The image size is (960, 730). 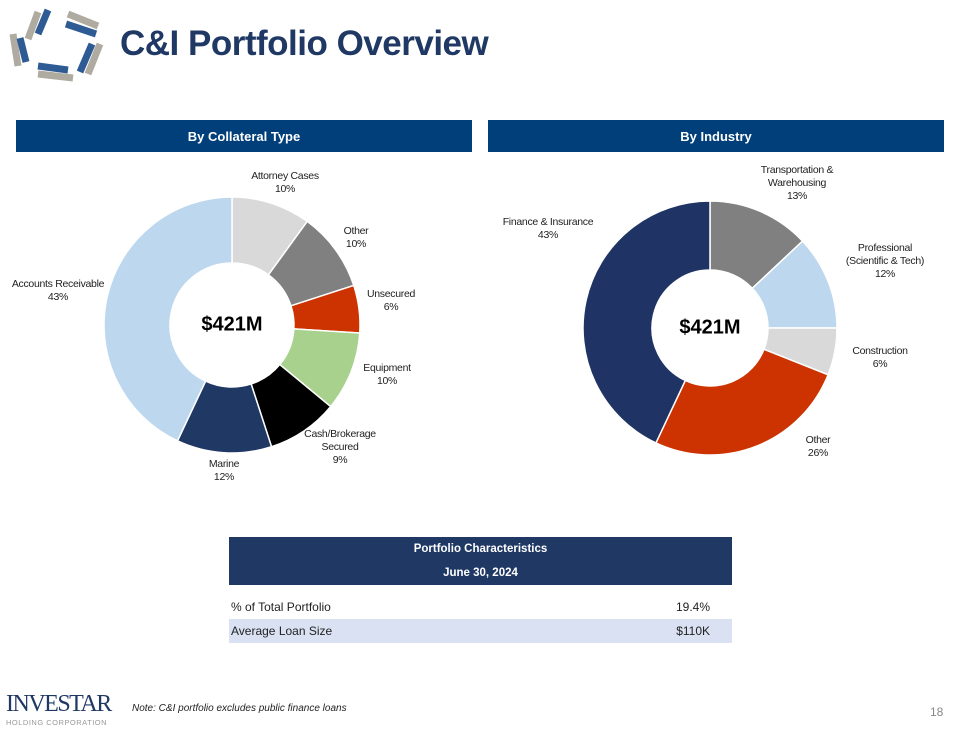 I want to click on label-construction: Construction 6%, so click(x=880, y=357).